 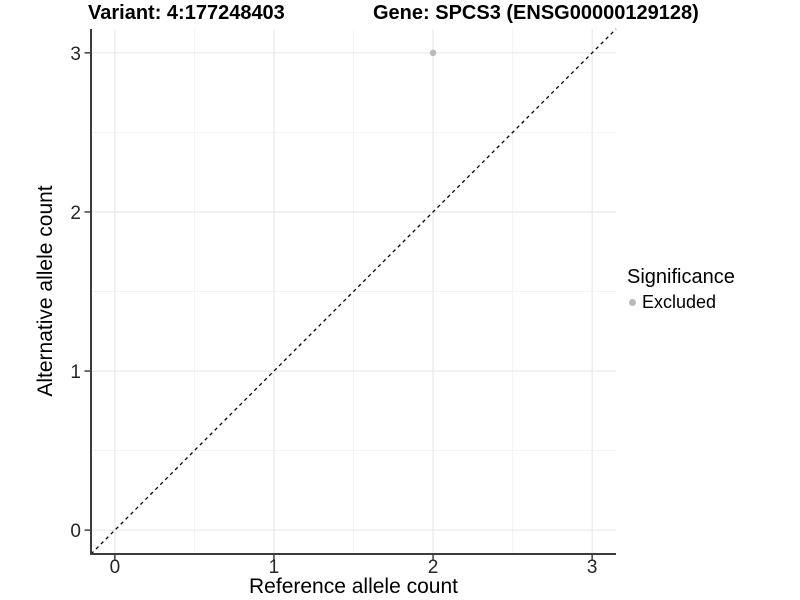 What do you see at coordinates (592, 567) in the screenshot?
I see `x-tick-label: 3` at bounding box center [592, 567].